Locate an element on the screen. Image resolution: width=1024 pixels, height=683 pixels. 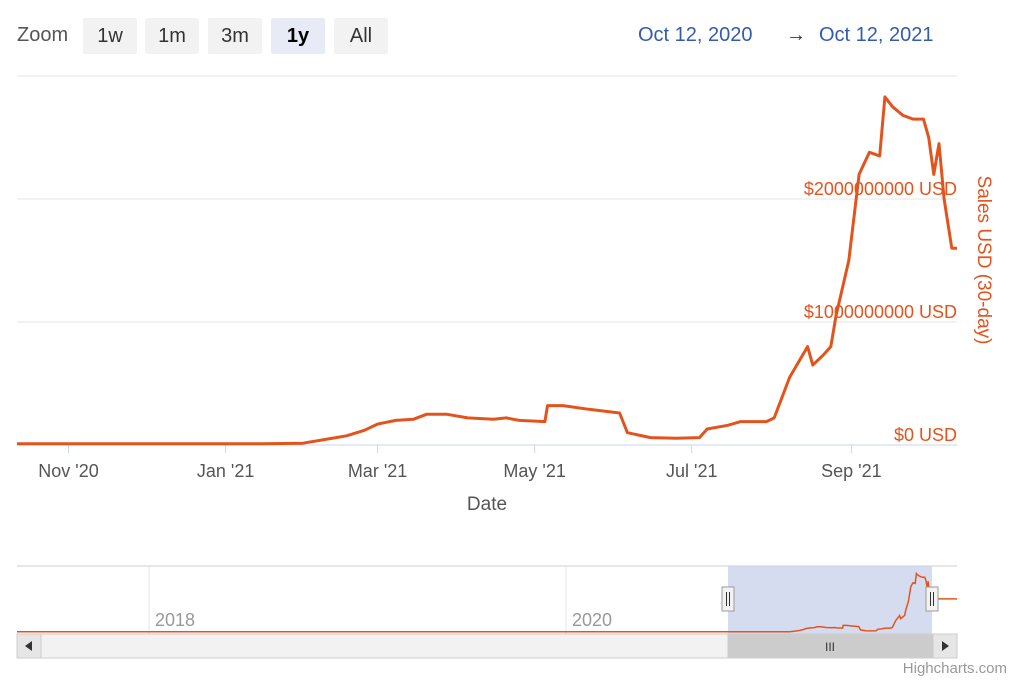
navigator-series-line is located at coordinates (487, 602).